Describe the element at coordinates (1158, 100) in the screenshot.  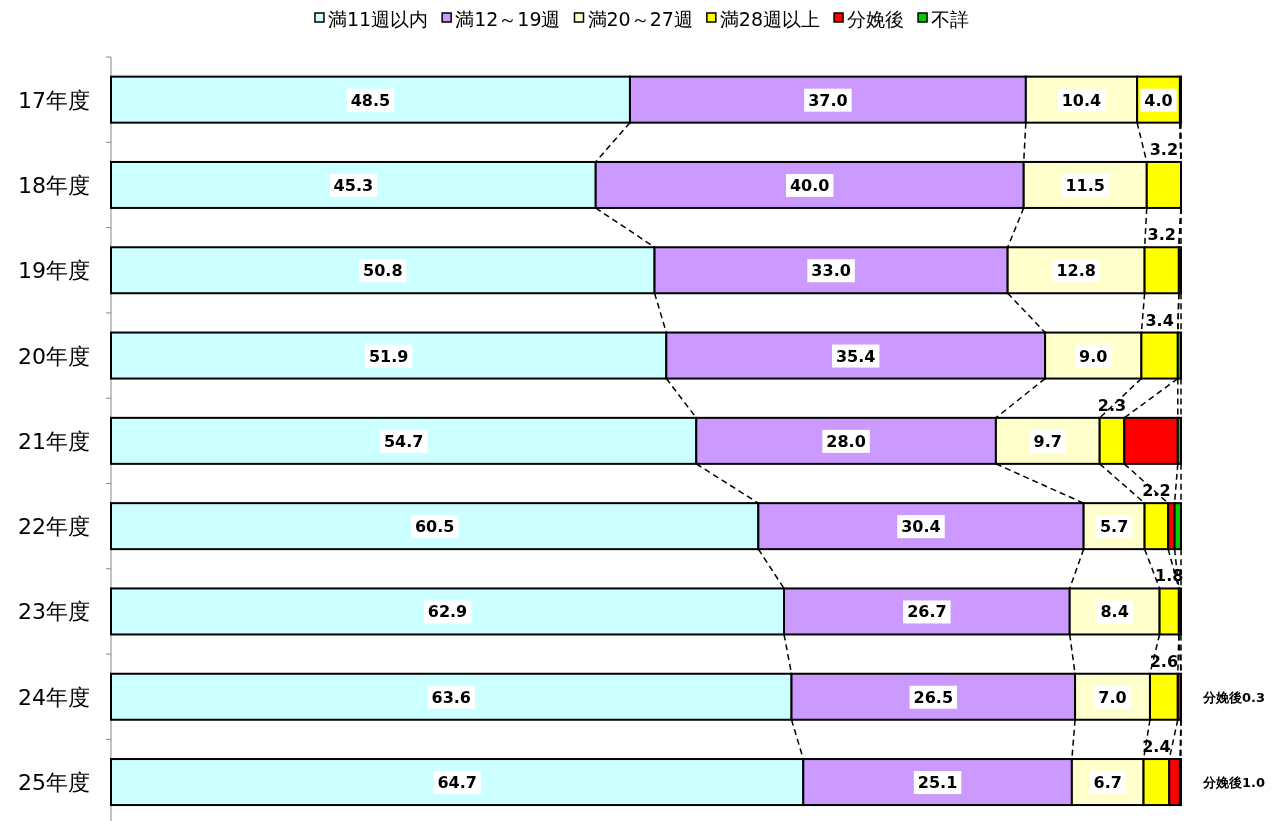
I see `data-label: 4.0` at that location.